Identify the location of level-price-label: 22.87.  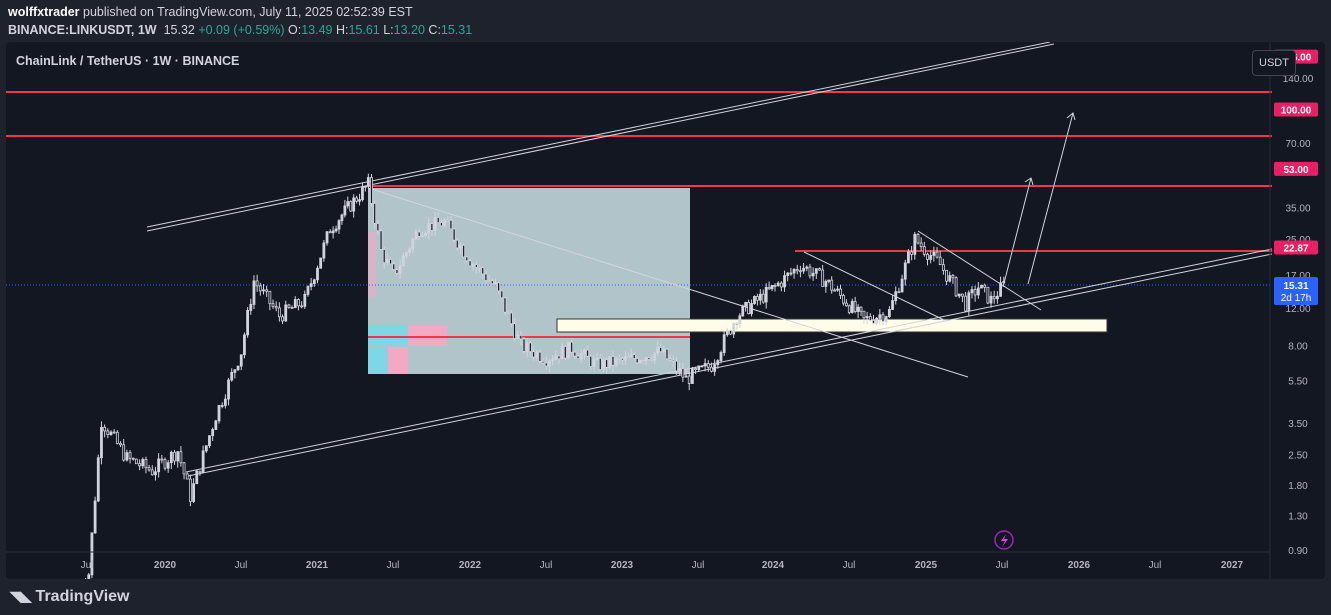
(1295, 248).